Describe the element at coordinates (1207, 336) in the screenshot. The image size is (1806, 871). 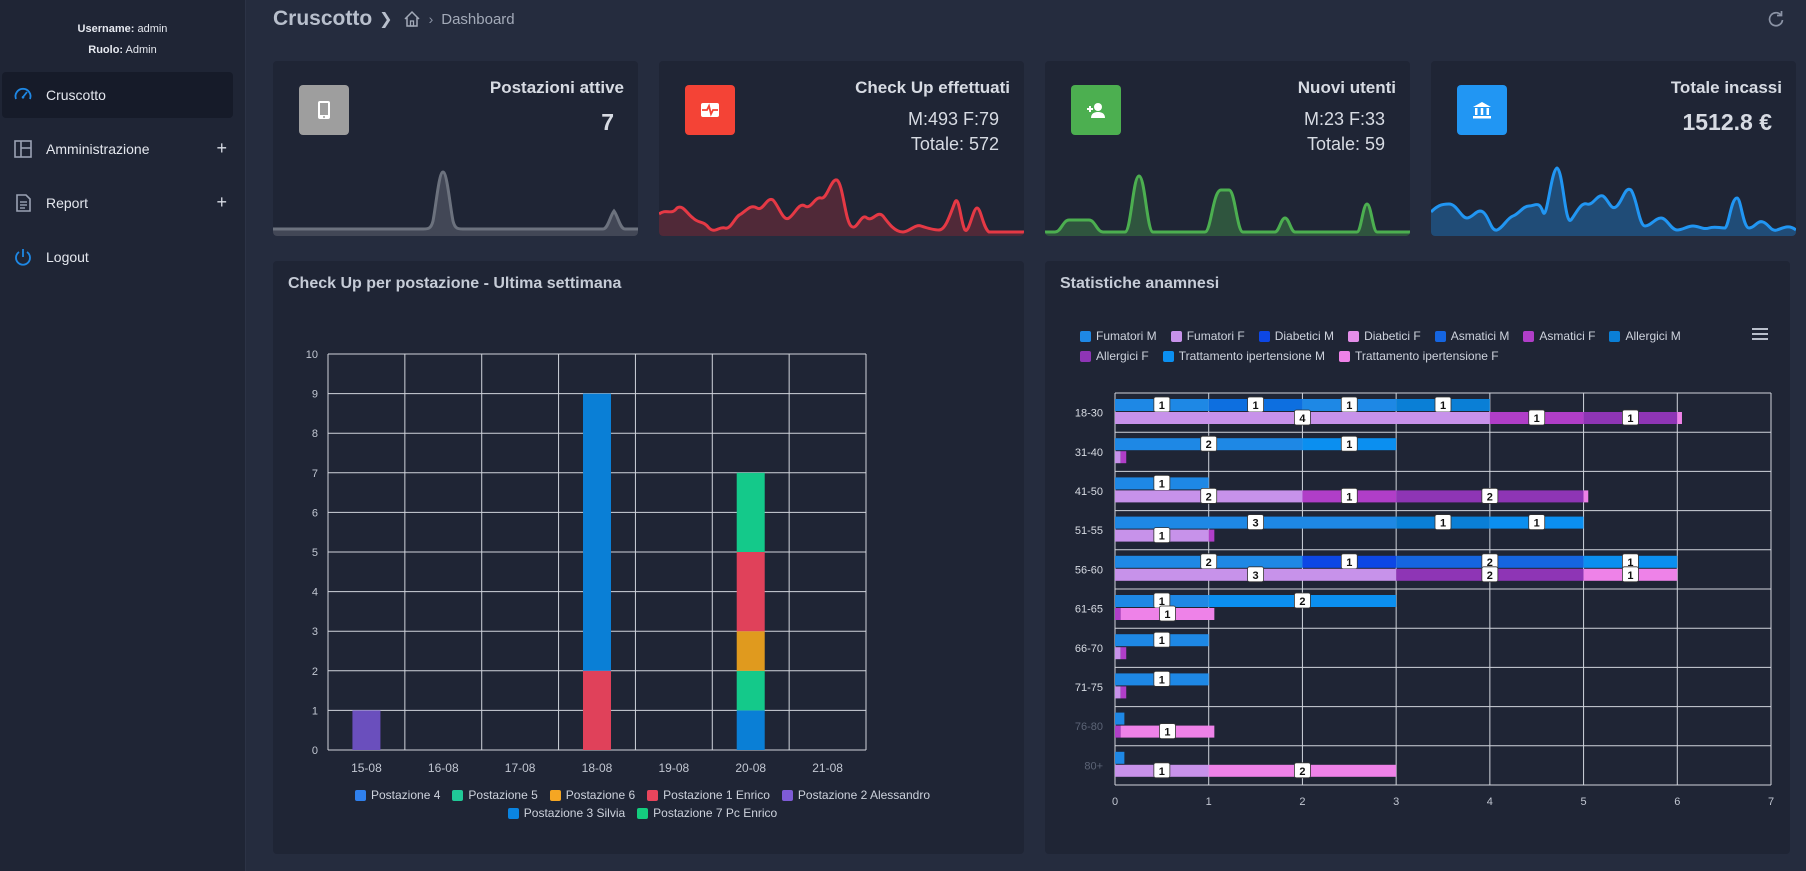
I see `legend-item: Fumatori F` at that location.